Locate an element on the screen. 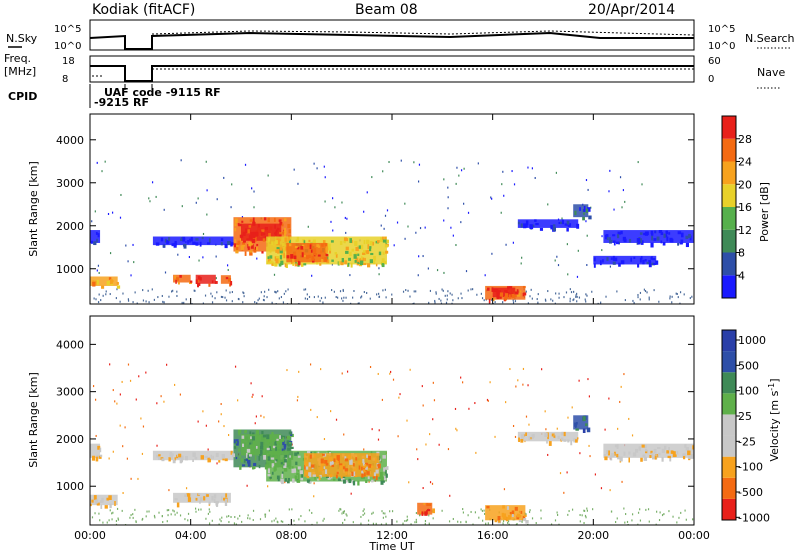  colorbar-swatch is located at coordinates (729, 404).